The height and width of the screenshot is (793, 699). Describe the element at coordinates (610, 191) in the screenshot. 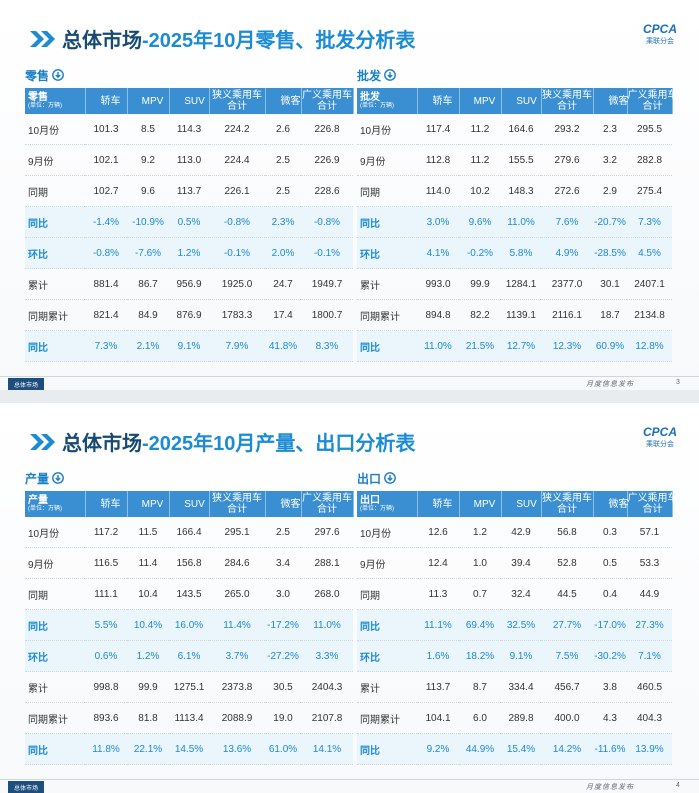

I see `cell: 2.9` at that location.